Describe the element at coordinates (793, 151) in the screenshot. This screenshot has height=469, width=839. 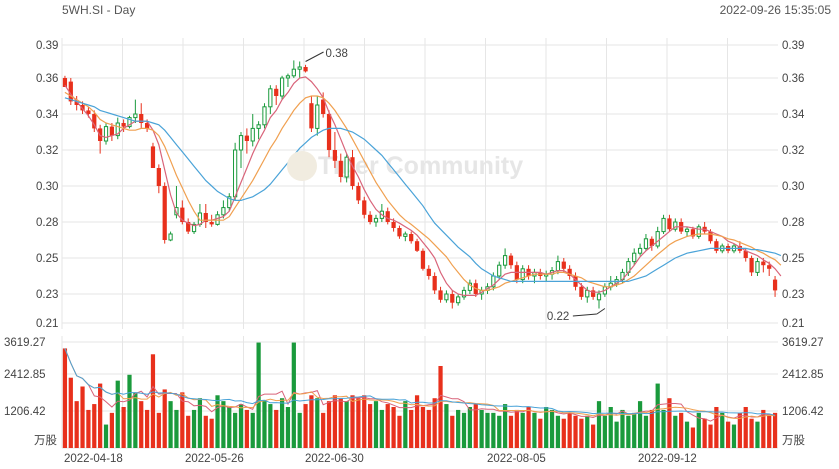
I see `price-tick-right: 0.32` at that location.